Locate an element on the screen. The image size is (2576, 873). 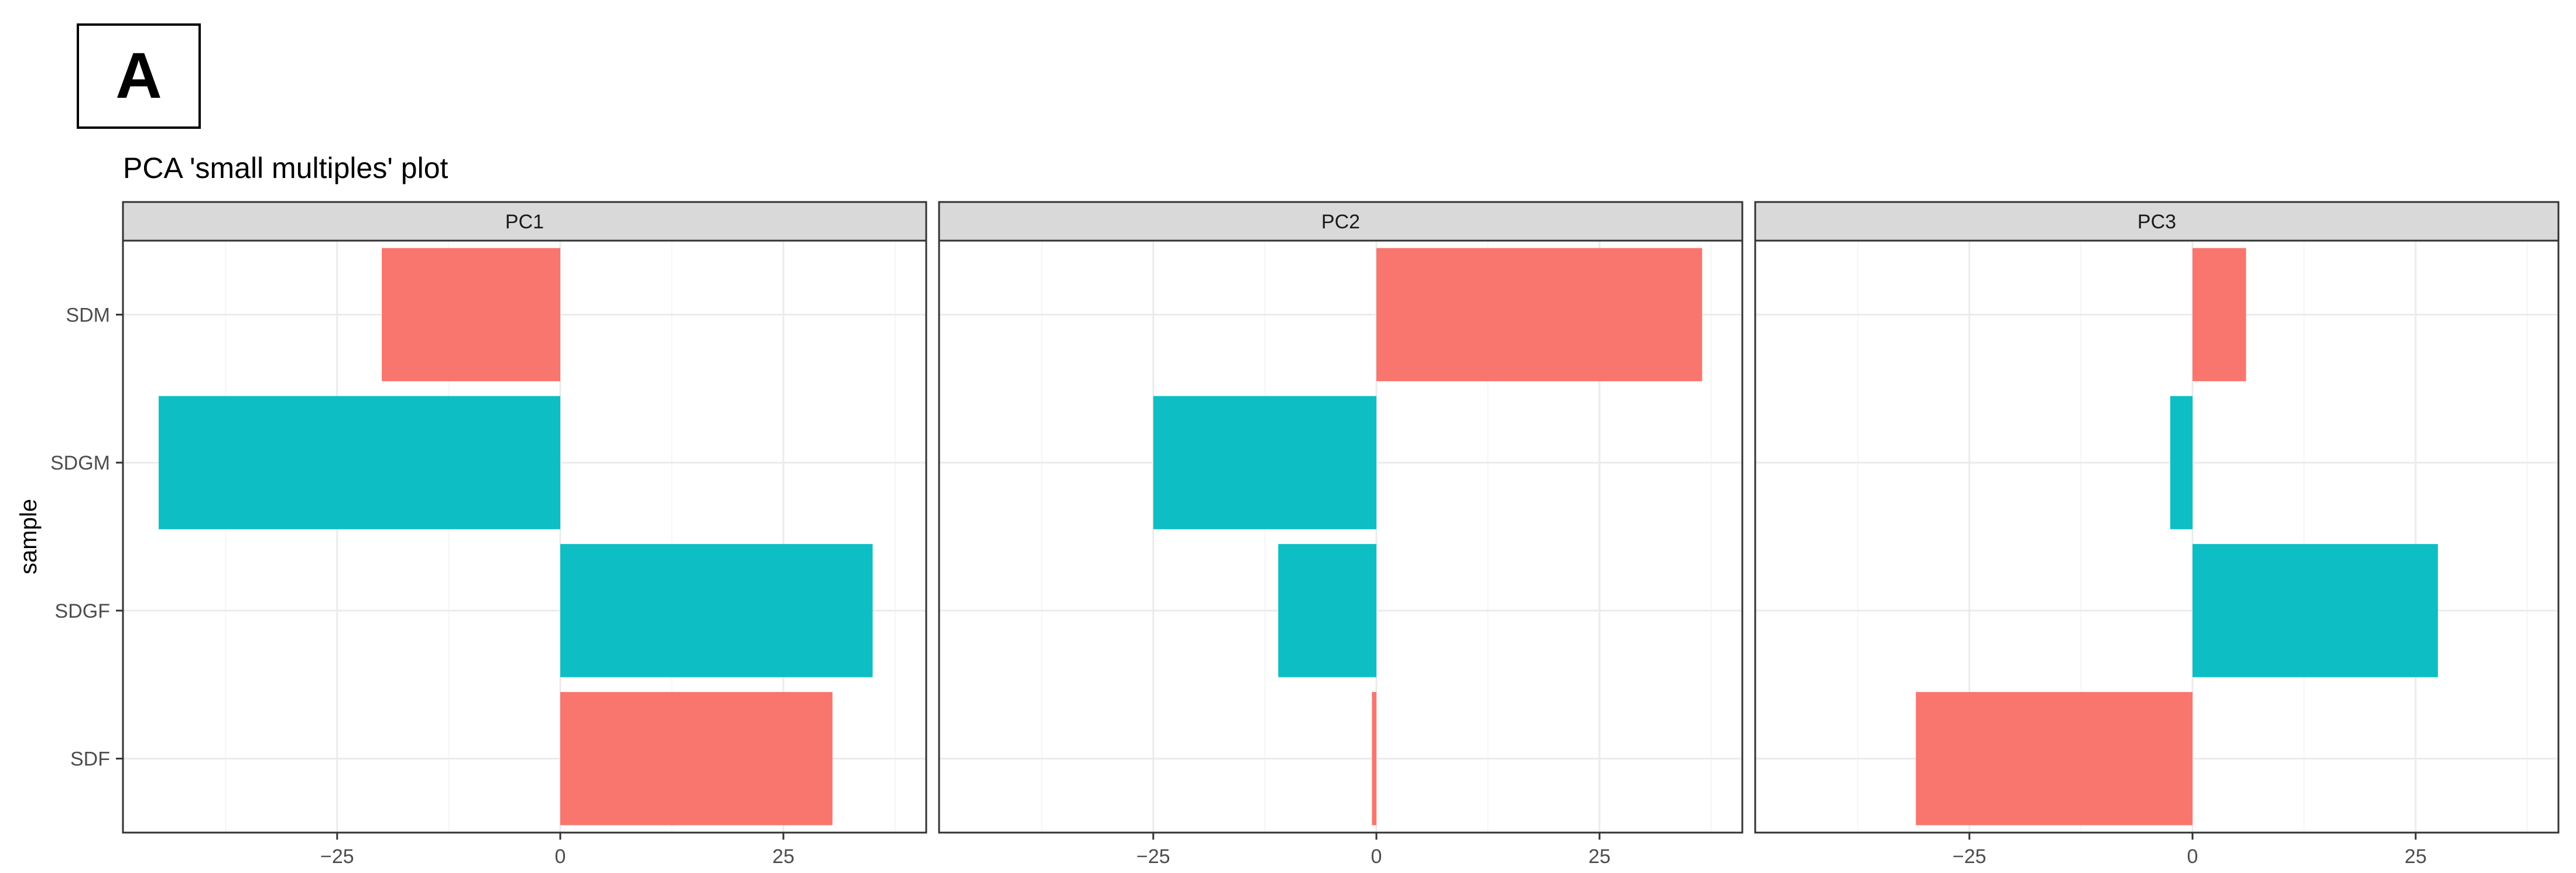
facet-strip-label: PC3 is located at coordinates (2156, 222).